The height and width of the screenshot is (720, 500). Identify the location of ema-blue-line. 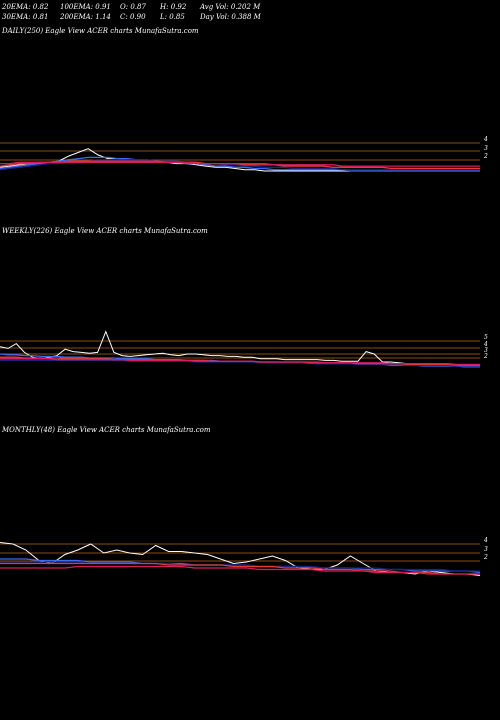
(240, 164).